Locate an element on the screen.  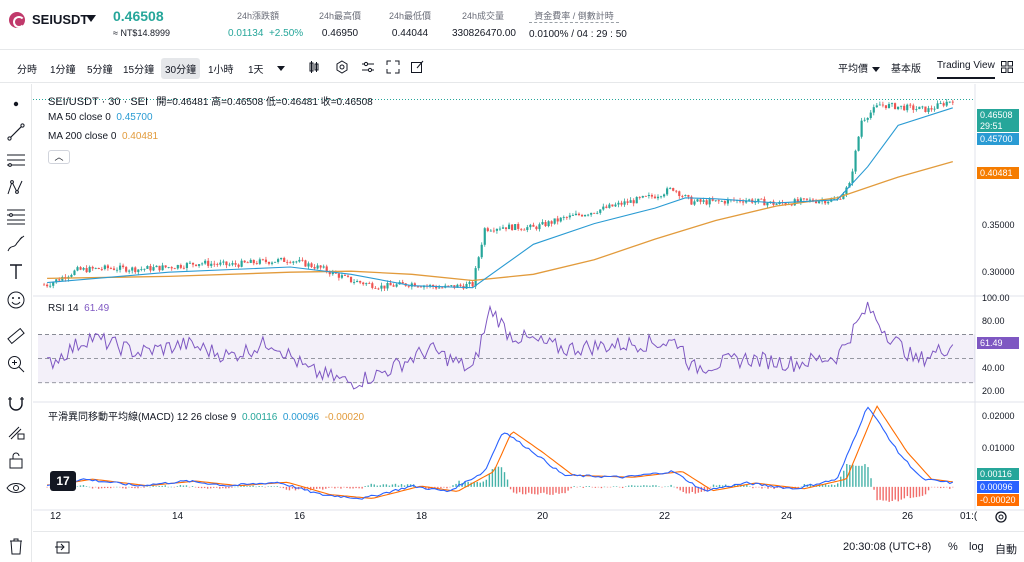
stat-funding: 資金費率 / 倒數計時 0.0100% / 04 : 29 : 50 is located at coordinates (578, 24).